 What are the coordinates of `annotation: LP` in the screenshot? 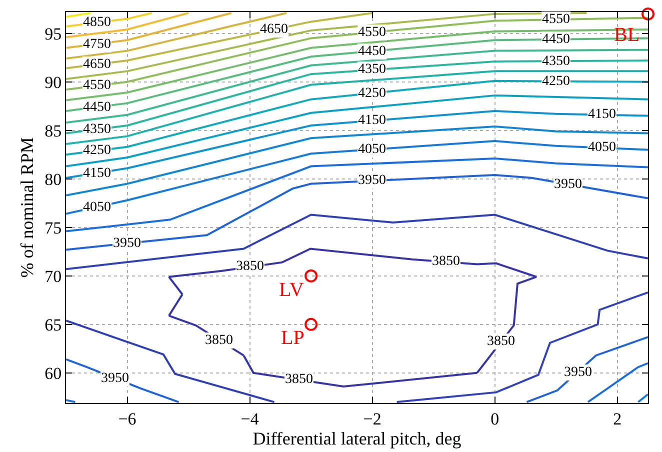 It's located at (292, 338).